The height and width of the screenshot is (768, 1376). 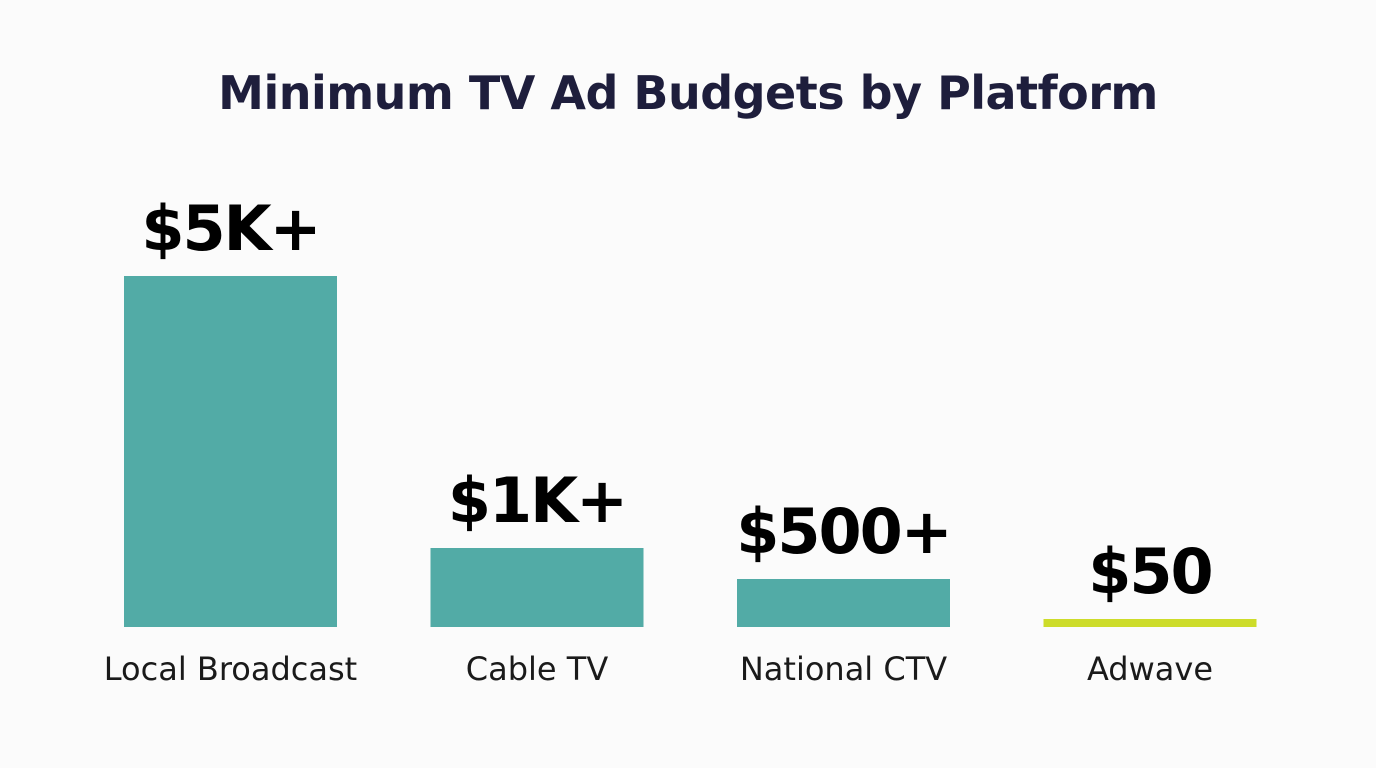 I want to click on data-label: $500+, so click(x=843, y=531).